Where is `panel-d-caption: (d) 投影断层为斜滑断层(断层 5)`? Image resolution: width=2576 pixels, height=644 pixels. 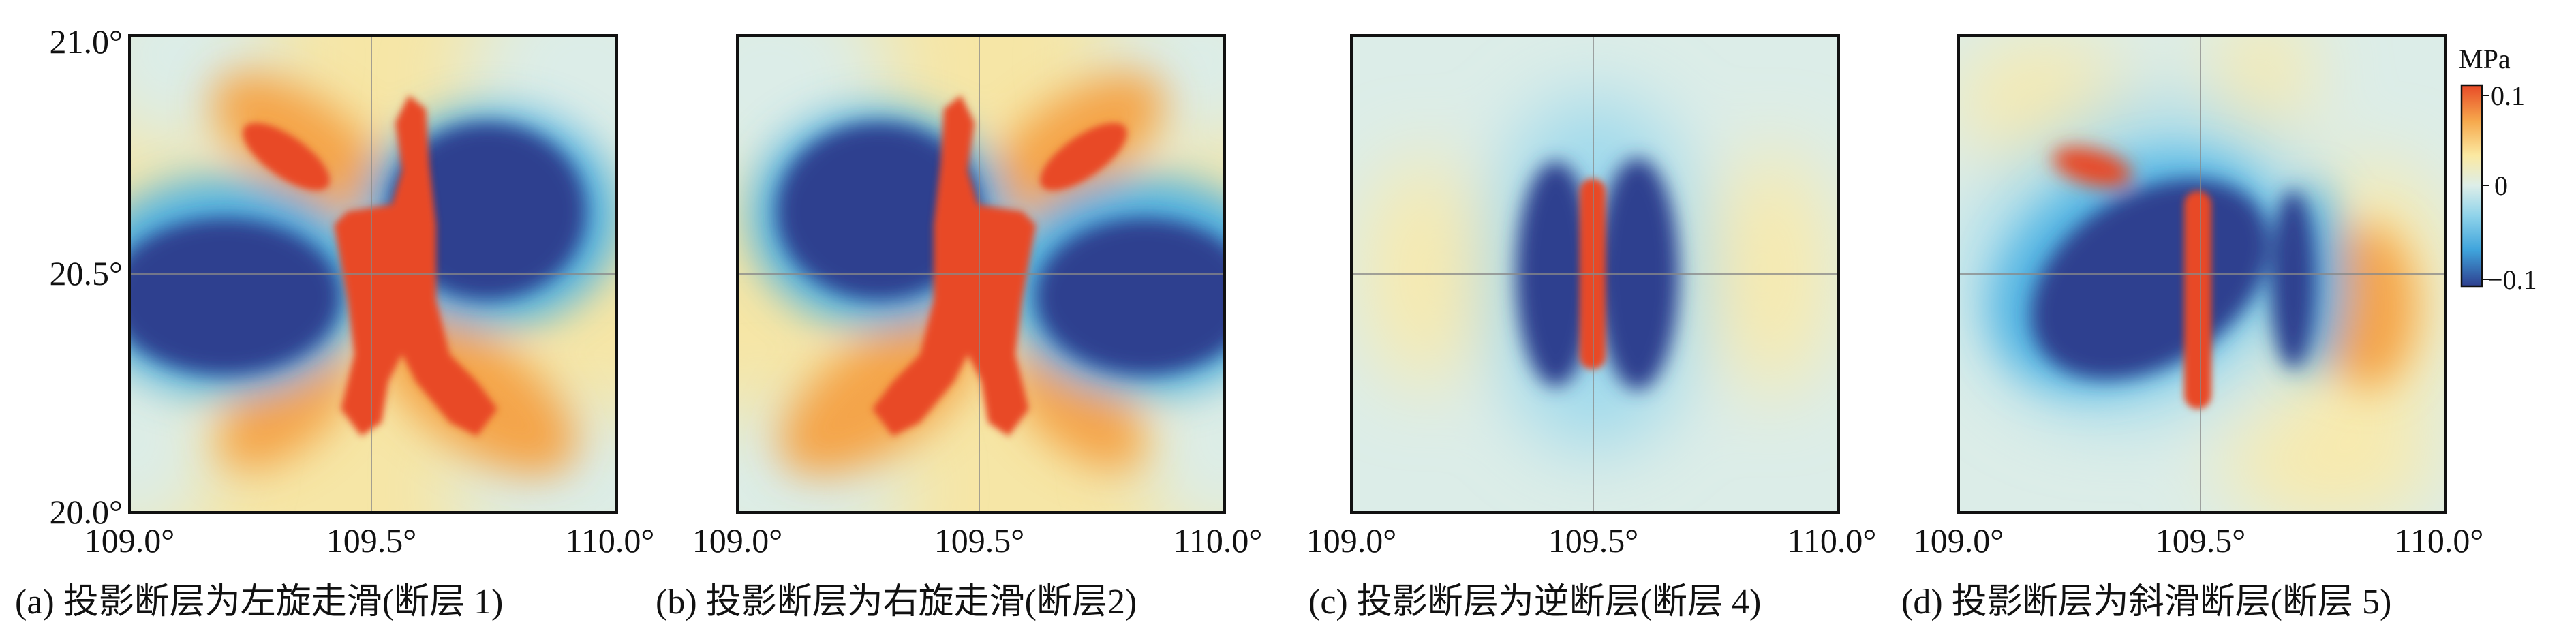
panel-d-caption: (d) 投影断层为斜滑断层(断层 5) is located at coordinates (2146, 602).